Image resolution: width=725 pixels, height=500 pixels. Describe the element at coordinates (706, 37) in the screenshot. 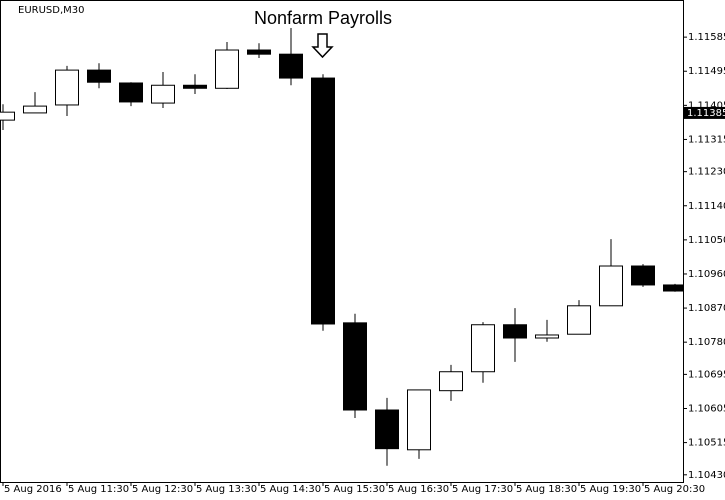

I see `y-tick-label: 1.11585` at that location.